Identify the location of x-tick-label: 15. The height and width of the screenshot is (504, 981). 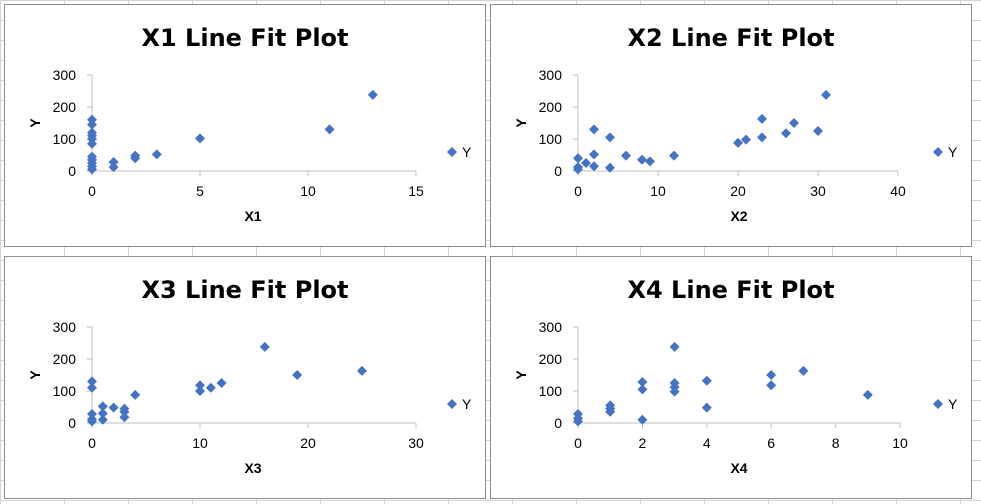
(416, 191).